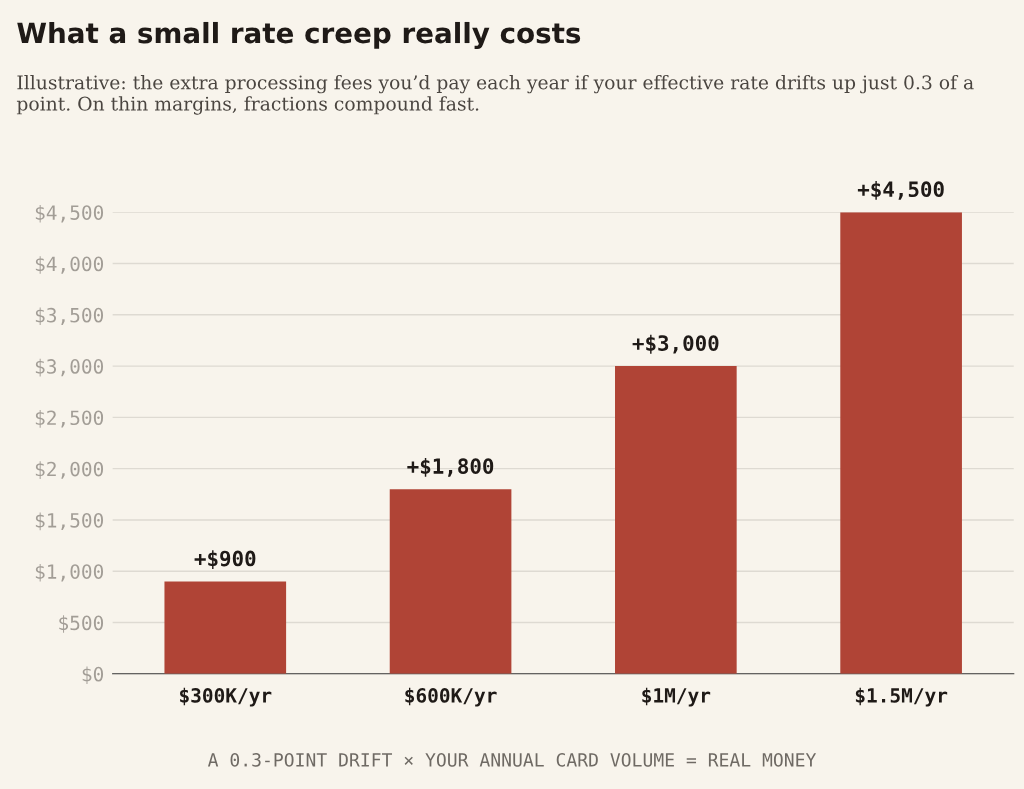 Image resolution: width=1024 pixels, height=789 pixels. What do you see at coordinates (69, 521) in the screenshot?
I see `y-tick-label: $1,500` at bounding box center [69, 521].